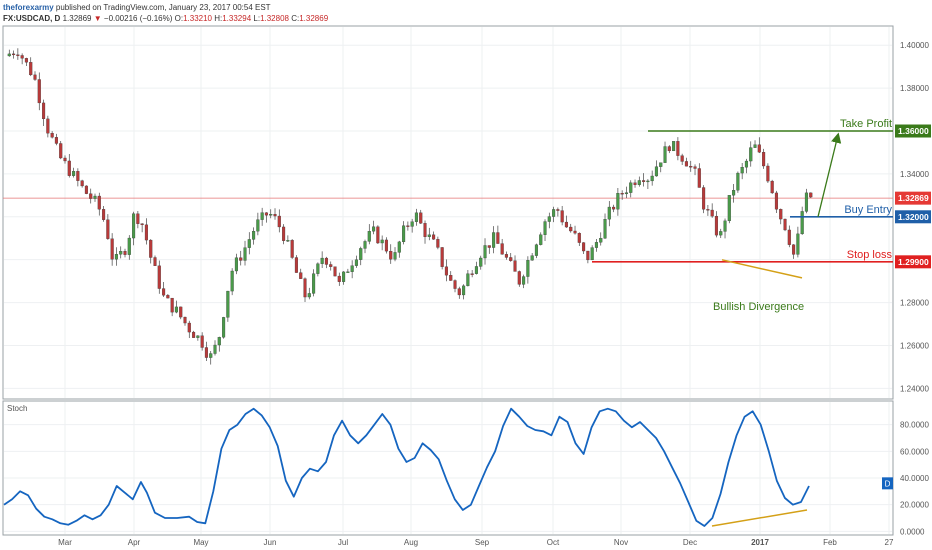 The height and width of the screenshot is (550, 932). Describe the element at coordinates (274, 18) in the screenshot. I see `low-value: 1.32808` at that location.